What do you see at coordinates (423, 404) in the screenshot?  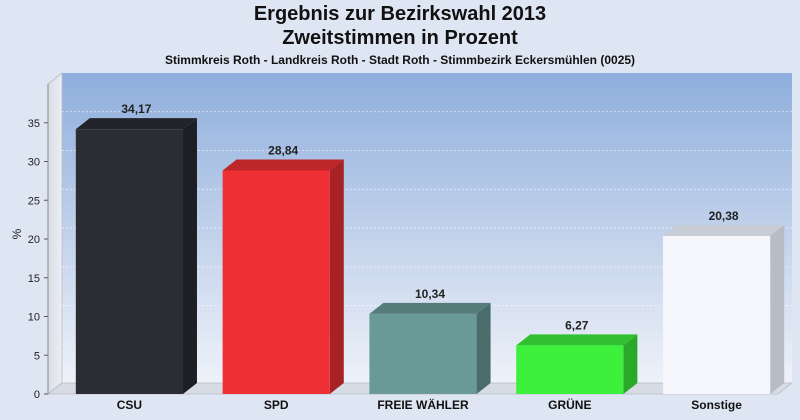 I see `x-tick-label: FREIE WÄHLER` at bounding box center [423, 404].